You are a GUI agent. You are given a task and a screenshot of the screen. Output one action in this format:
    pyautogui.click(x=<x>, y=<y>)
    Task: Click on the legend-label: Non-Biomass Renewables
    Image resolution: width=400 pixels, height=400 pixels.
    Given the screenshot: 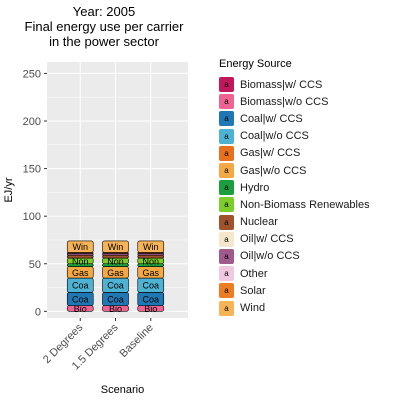 What is the action you would take?
    pyautogui.click(x=305, y=204)
    